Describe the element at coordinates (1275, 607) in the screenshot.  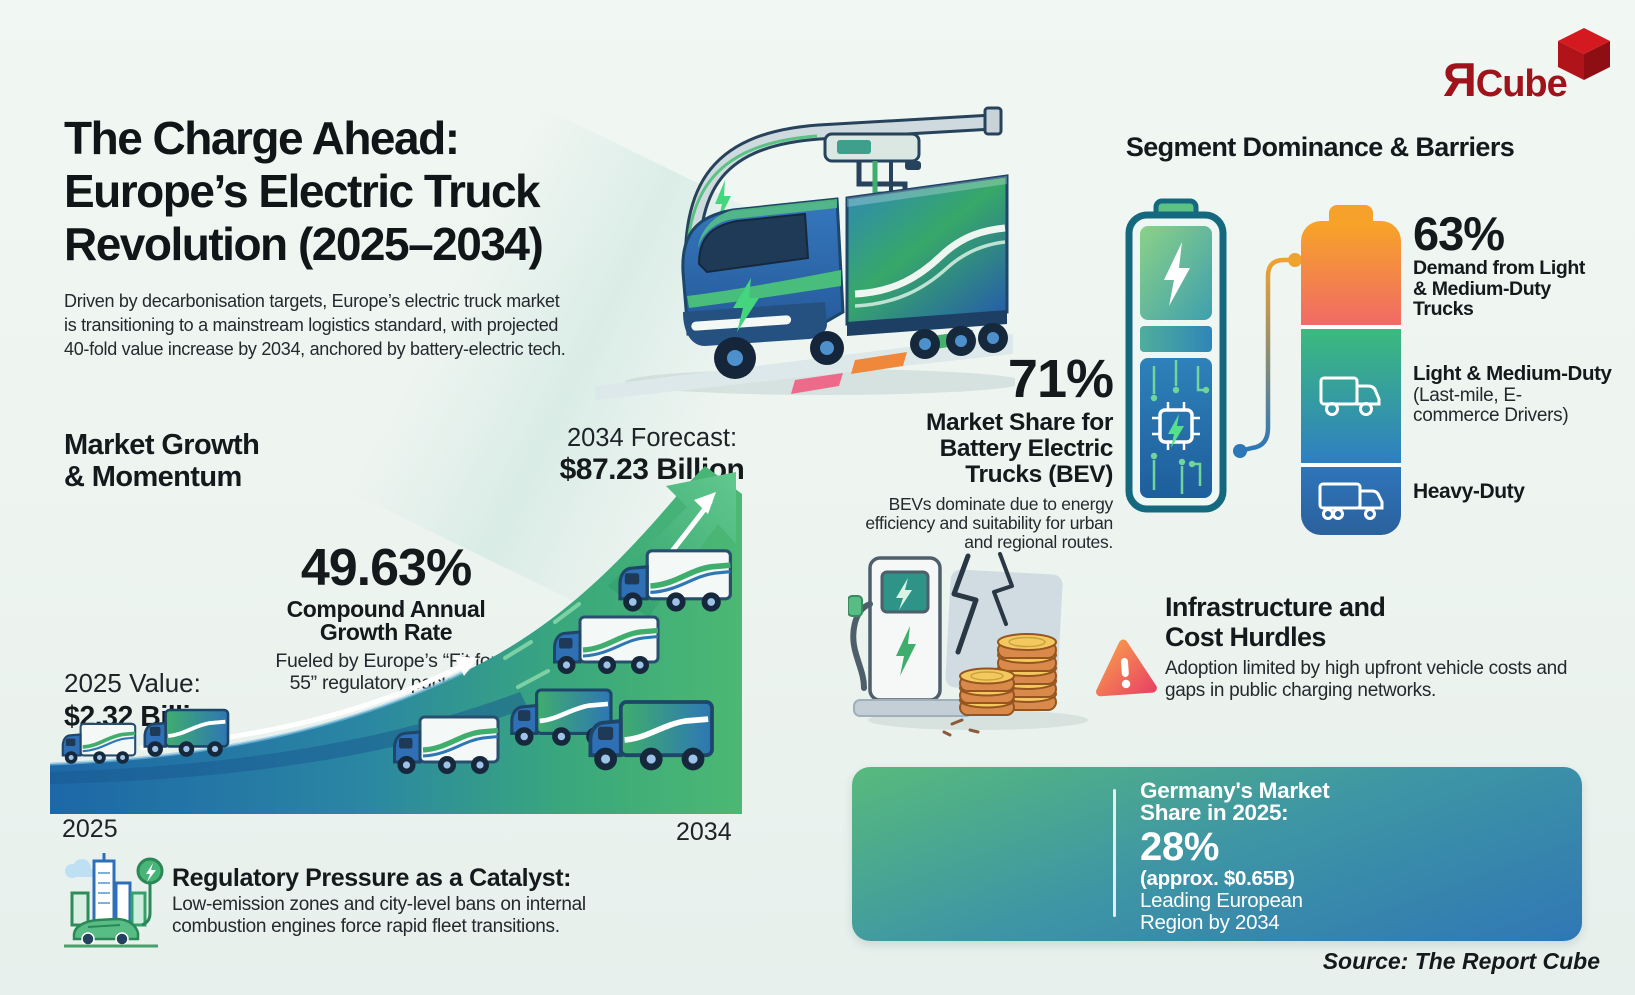
I see `infrastructure-title-1: Infrastructure and` at that location.